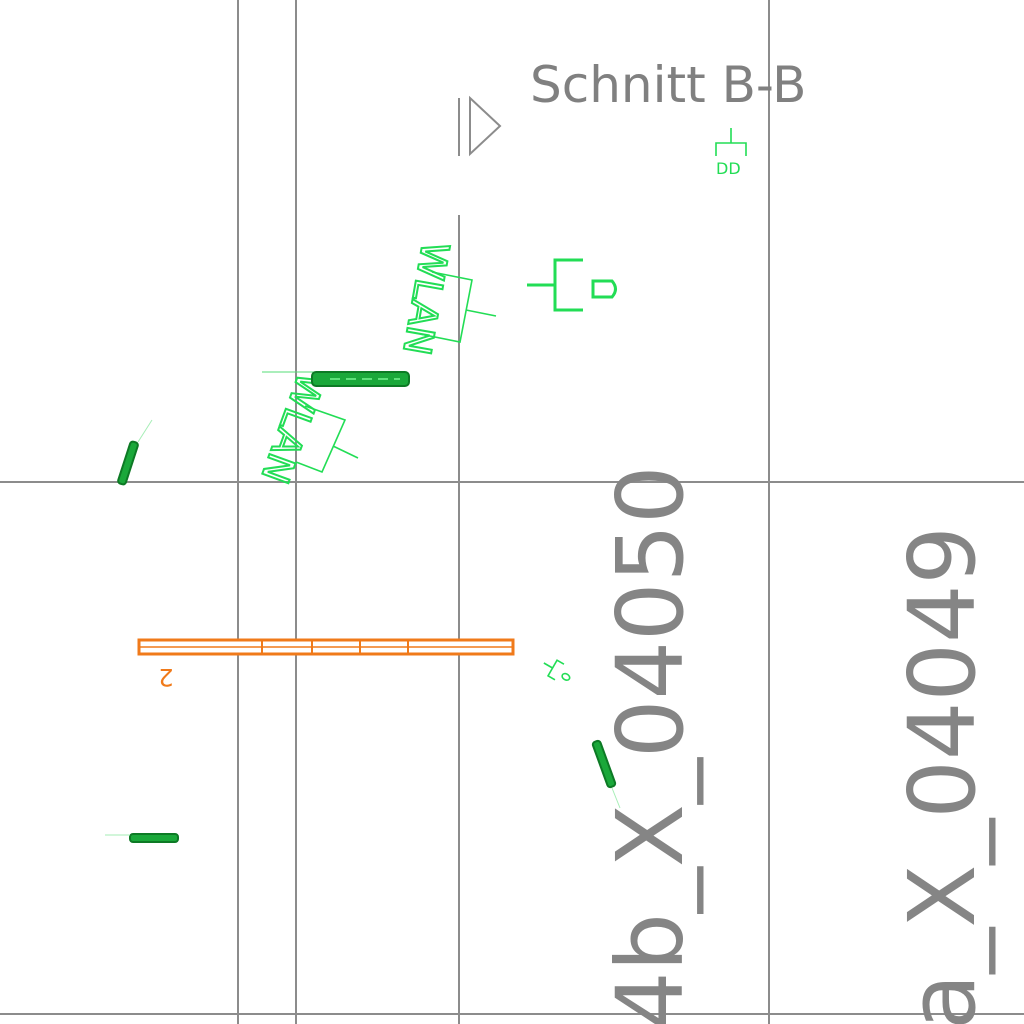  I want to click on section-title: Schnitt B-B, so click(668, 85).